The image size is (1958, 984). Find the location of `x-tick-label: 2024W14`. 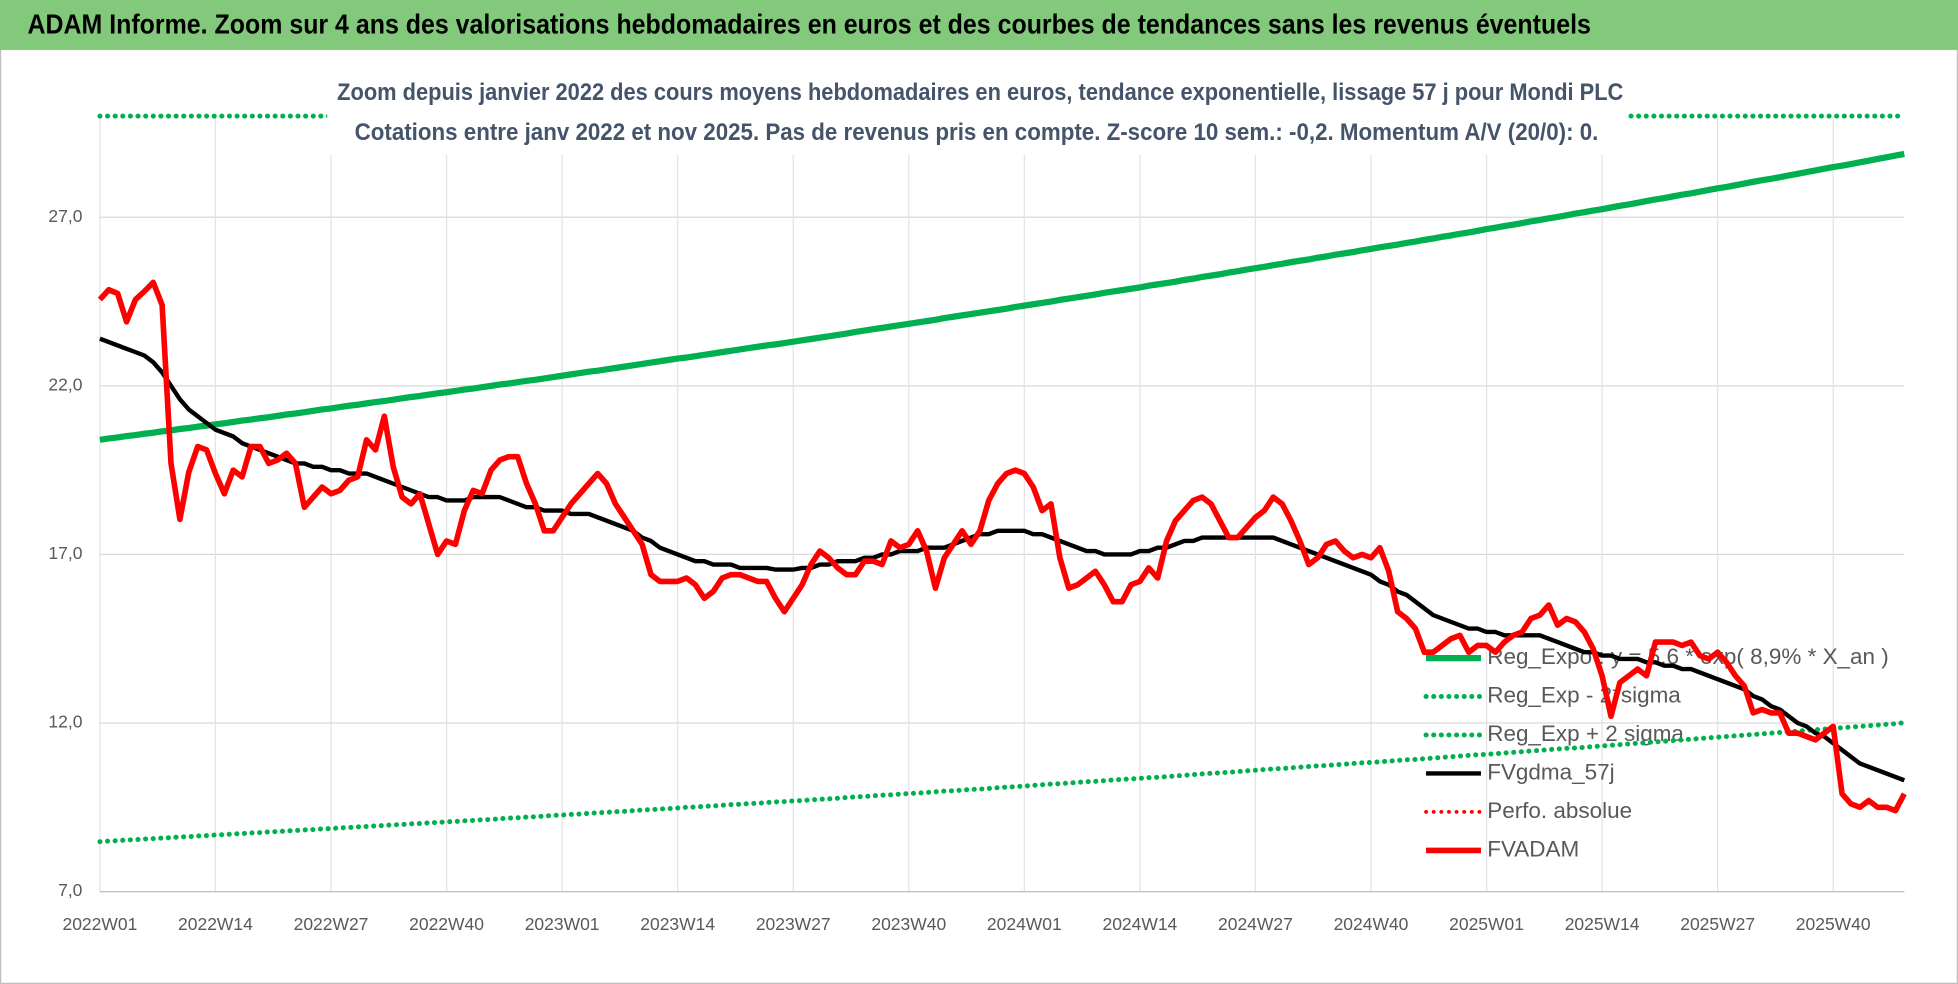

x-tick-label: 2024W14 is located at coordinates (1139, 924).